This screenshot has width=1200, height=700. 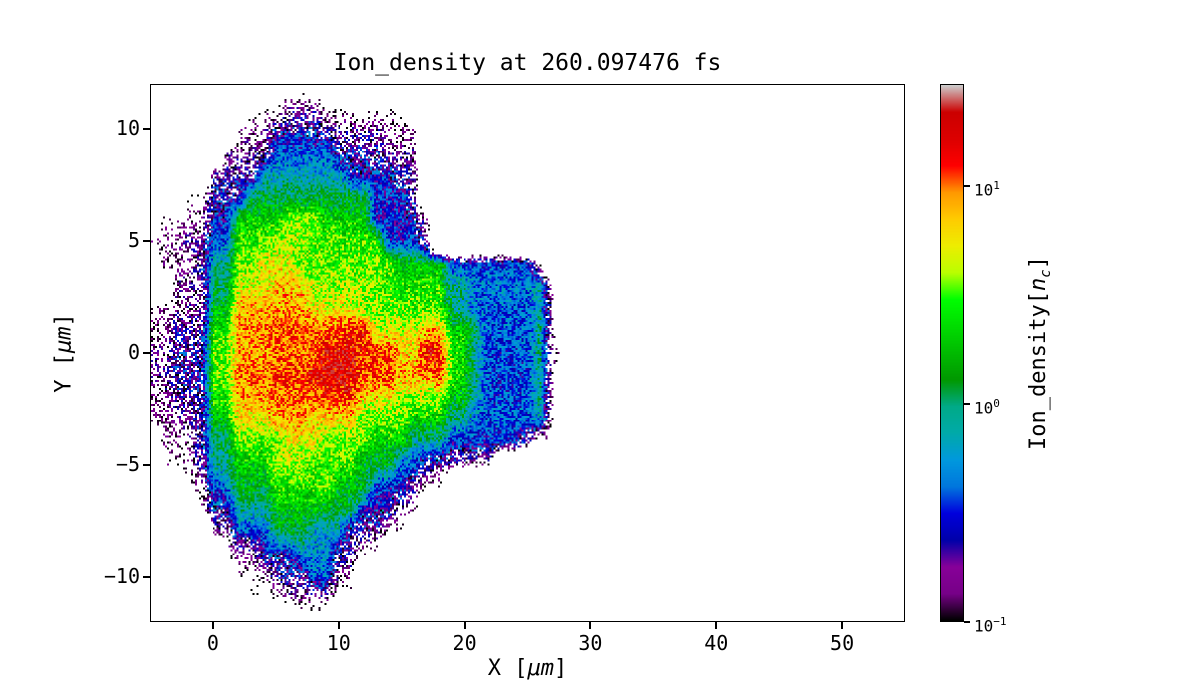 I want to click on colorbar-tick-label: 10⁻¹, so click(x=990, y=625).